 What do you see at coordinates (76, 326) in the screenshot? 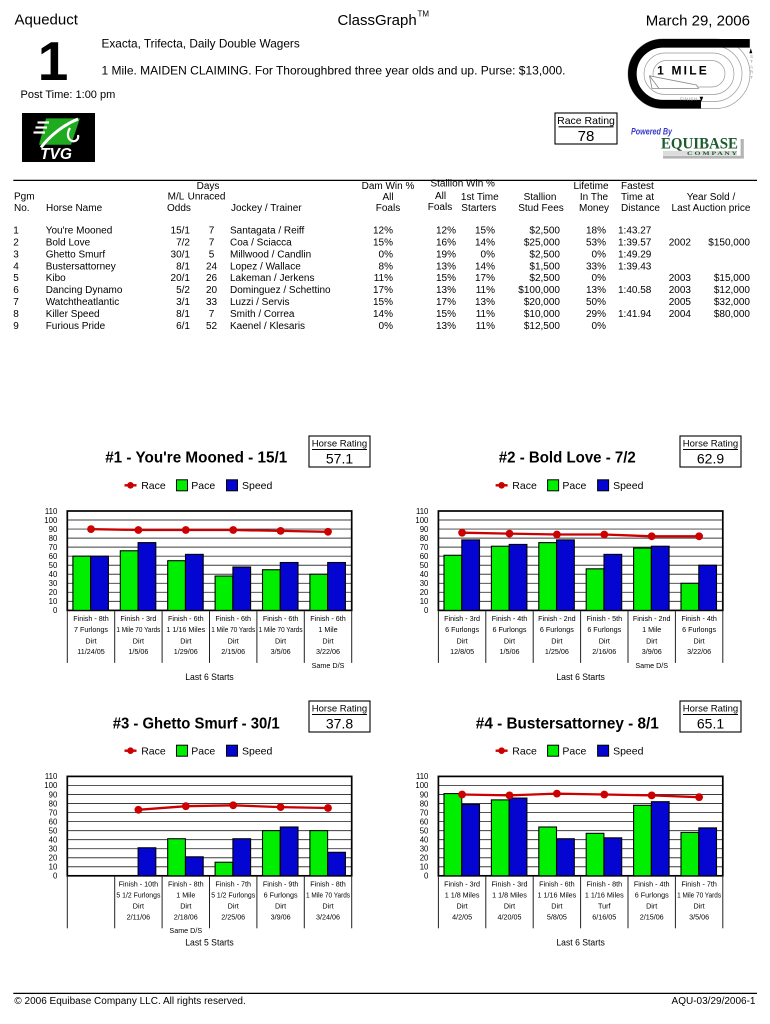
I see `svg-text: Furious Pride` at bounding box center [76, 326].